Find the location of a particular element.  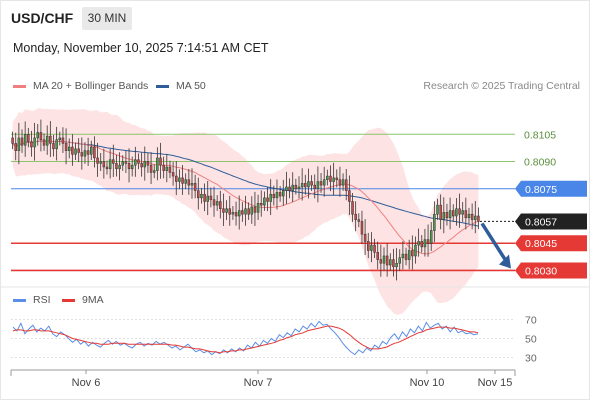

rsi-9ma-line is located at coordinates (245, 339).